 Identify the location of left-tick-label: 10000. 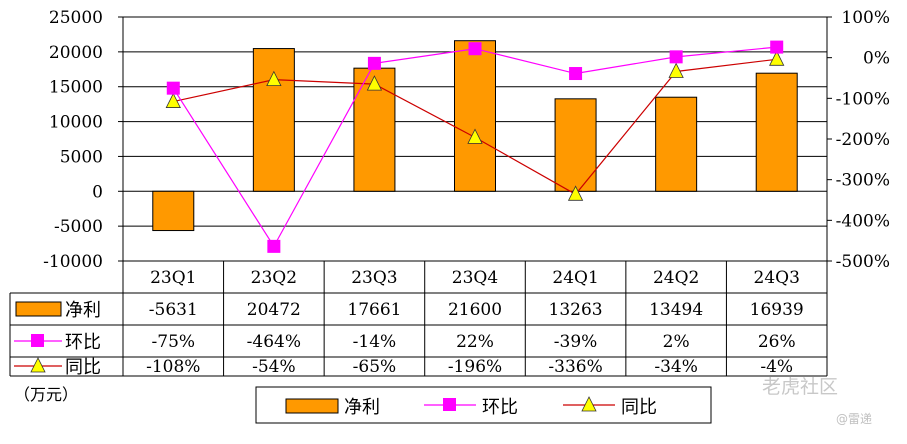
(76, 123).